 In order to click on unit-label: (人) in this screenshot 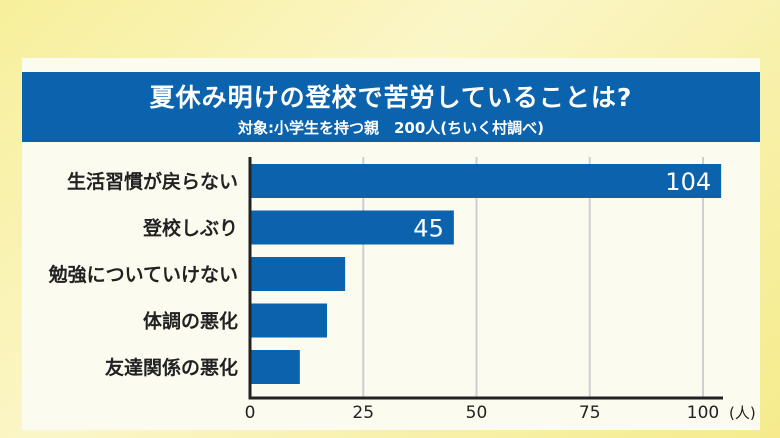, I will do `click(742, 413)`.